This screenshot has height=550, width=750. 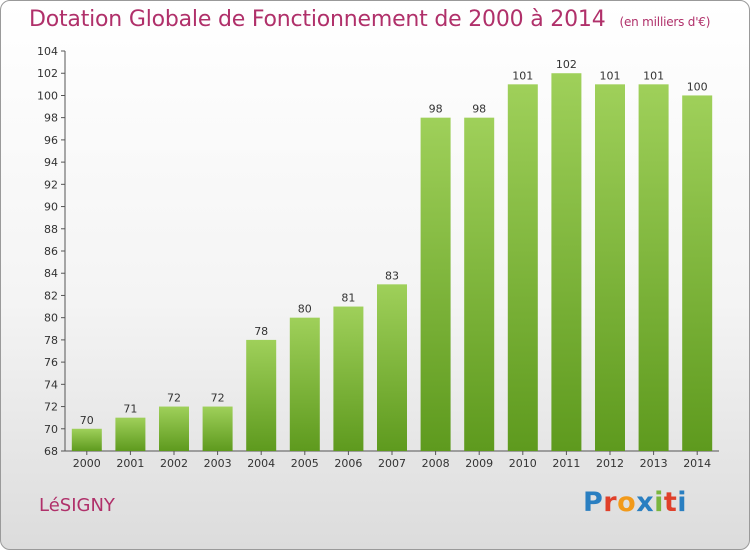 What do you see at coordinates (697, 463) in the screenshot?
I see `x-tick-label-2014: 2014` at bounding box center [697, 463].